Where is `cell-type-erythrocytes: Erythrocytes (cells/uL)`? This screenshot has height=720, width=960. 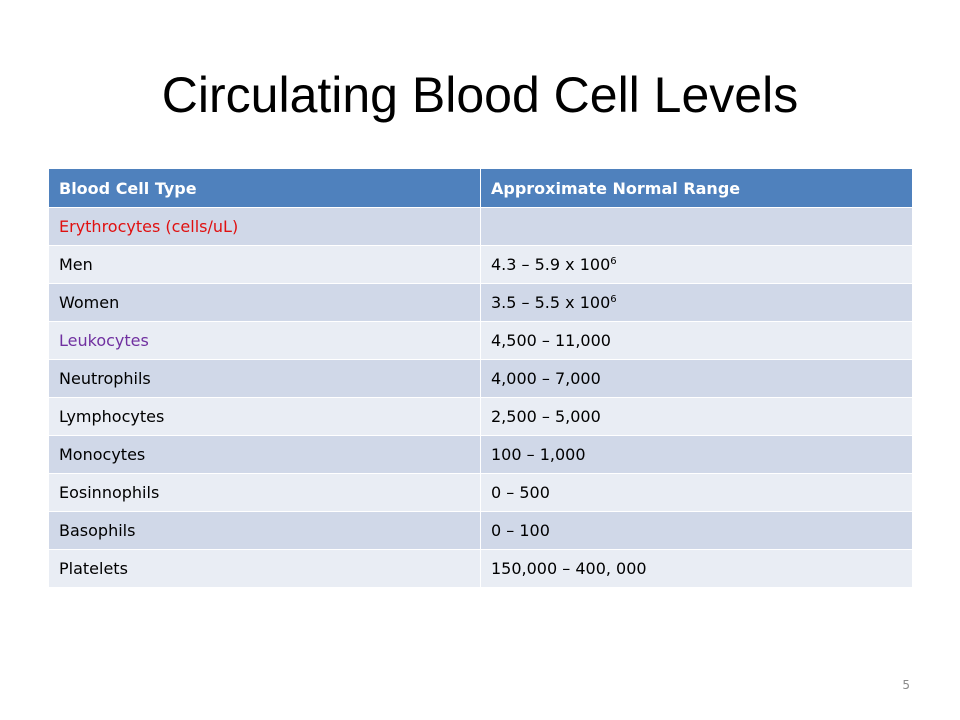 cell-type-erythrocytes: Erythrocytes (cells/uL) is located at coordinates (264, 226).